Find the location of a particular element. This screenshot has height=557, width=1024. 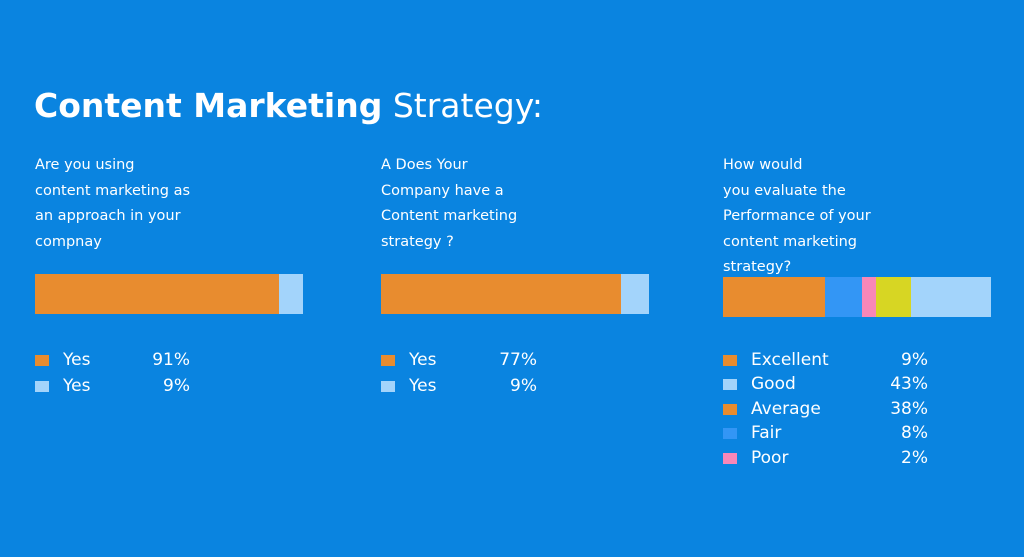

legend-label: Fair is located at coordinates (766, 433).